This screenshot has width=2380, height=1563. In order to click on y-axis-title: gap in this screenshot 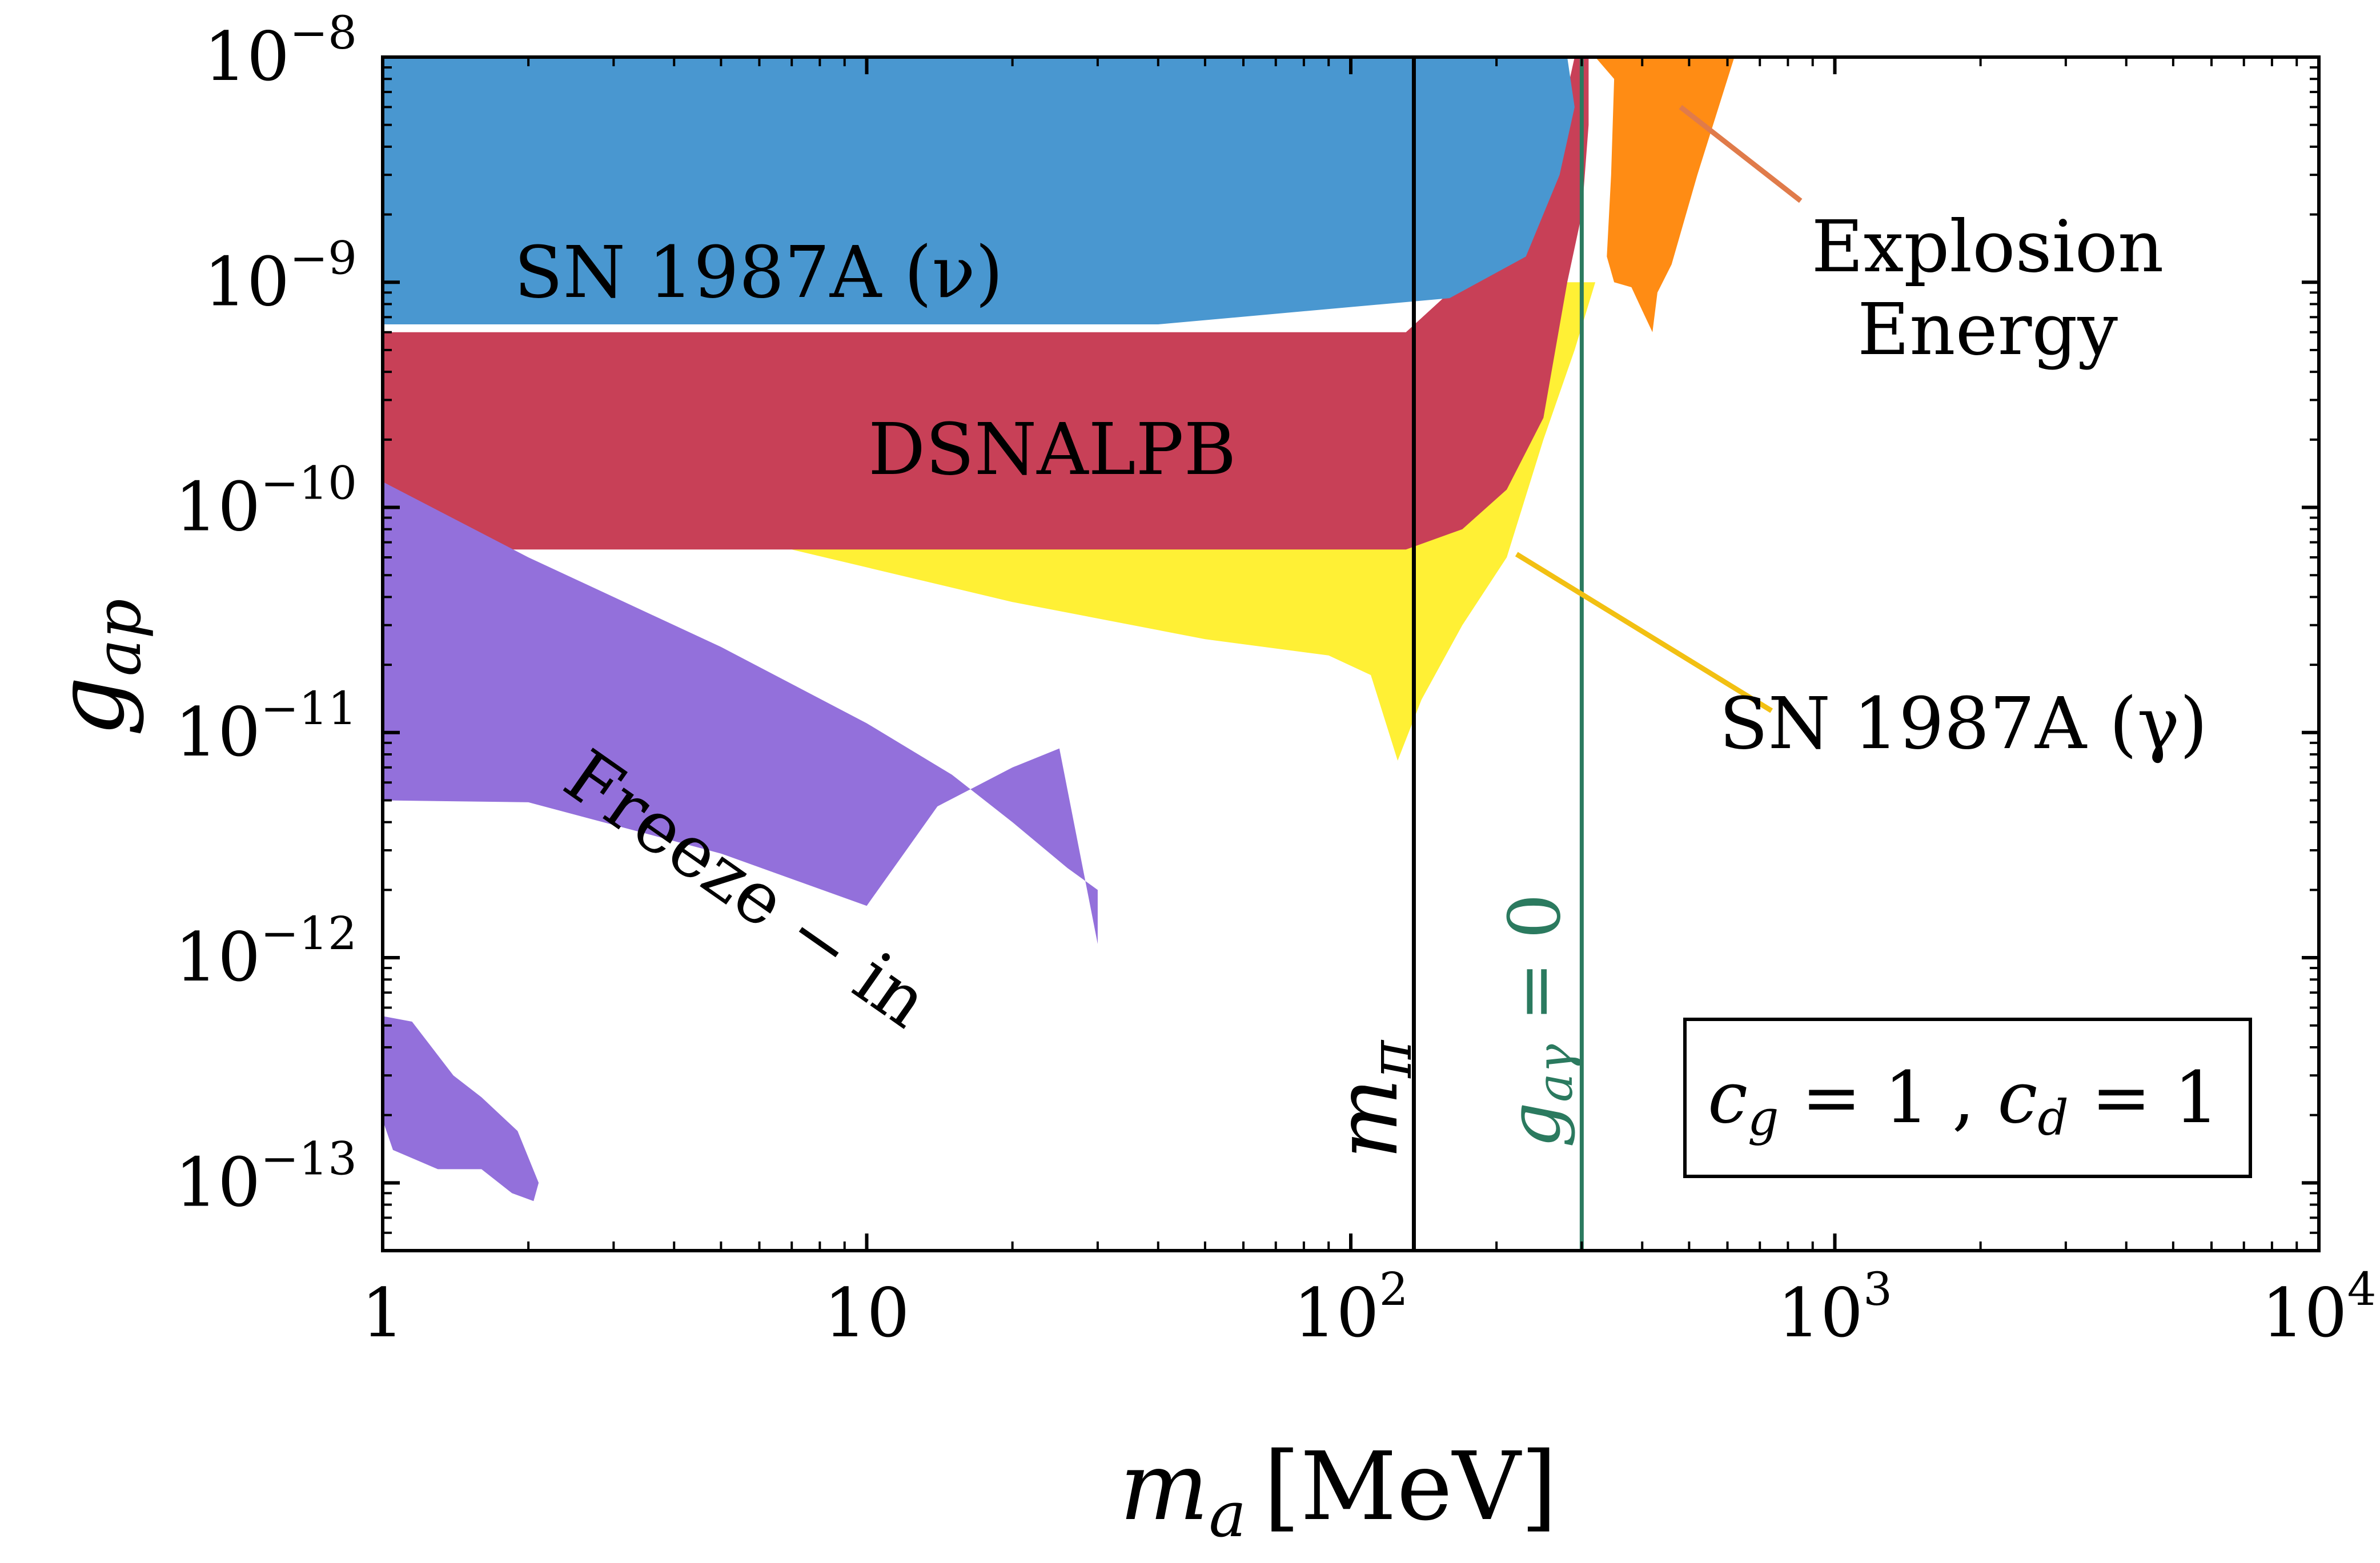, I will do `click(95, 667)`.